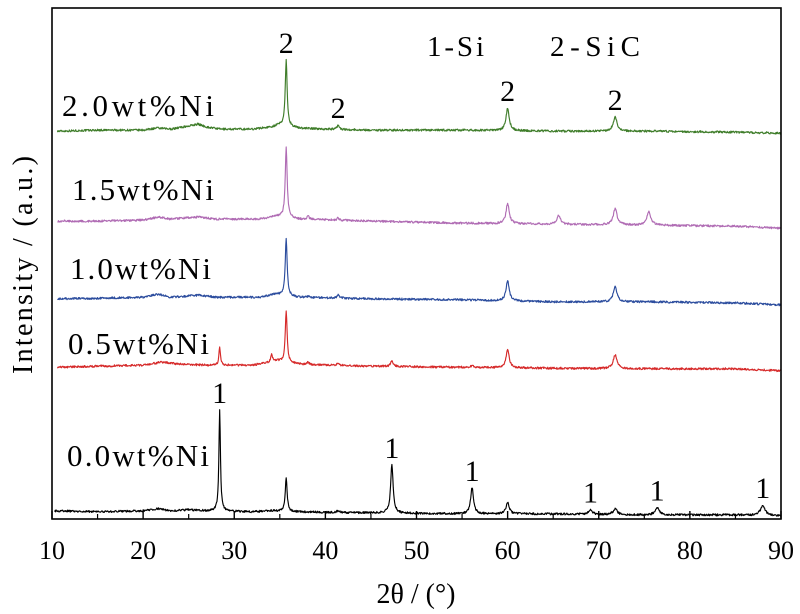  What do you see at coordinates (234, 550) in the screenshot?
I see `x-tick-label: 30` at bounding box center [234, 550].